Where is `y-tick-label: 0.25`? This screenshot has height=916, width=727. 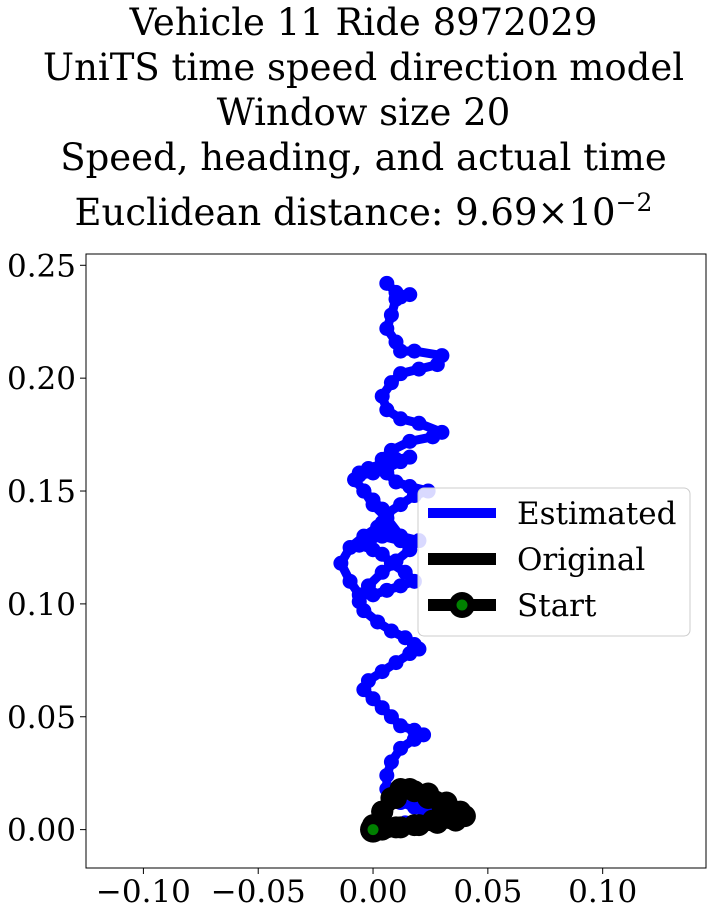 y-tick-label: 0.25 is located at coordinates (41, 266).